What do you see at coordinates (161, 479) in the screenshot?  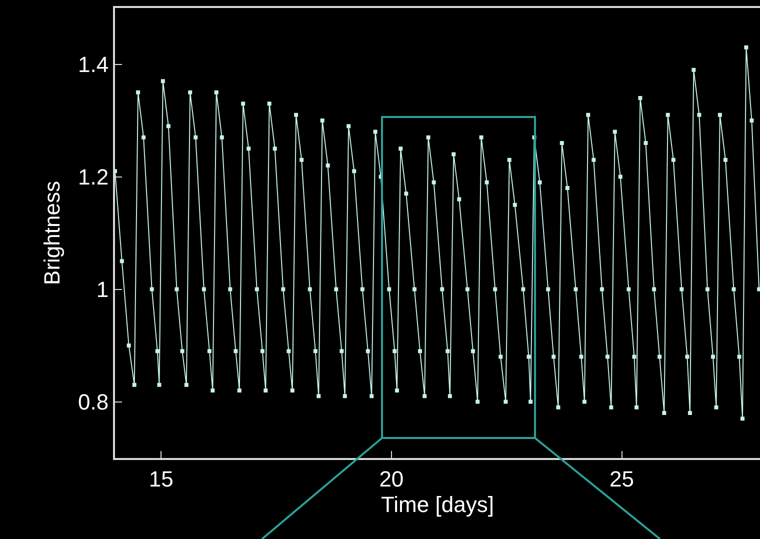 I see `x-tick-label: 15` at bounding box center [161, 479].